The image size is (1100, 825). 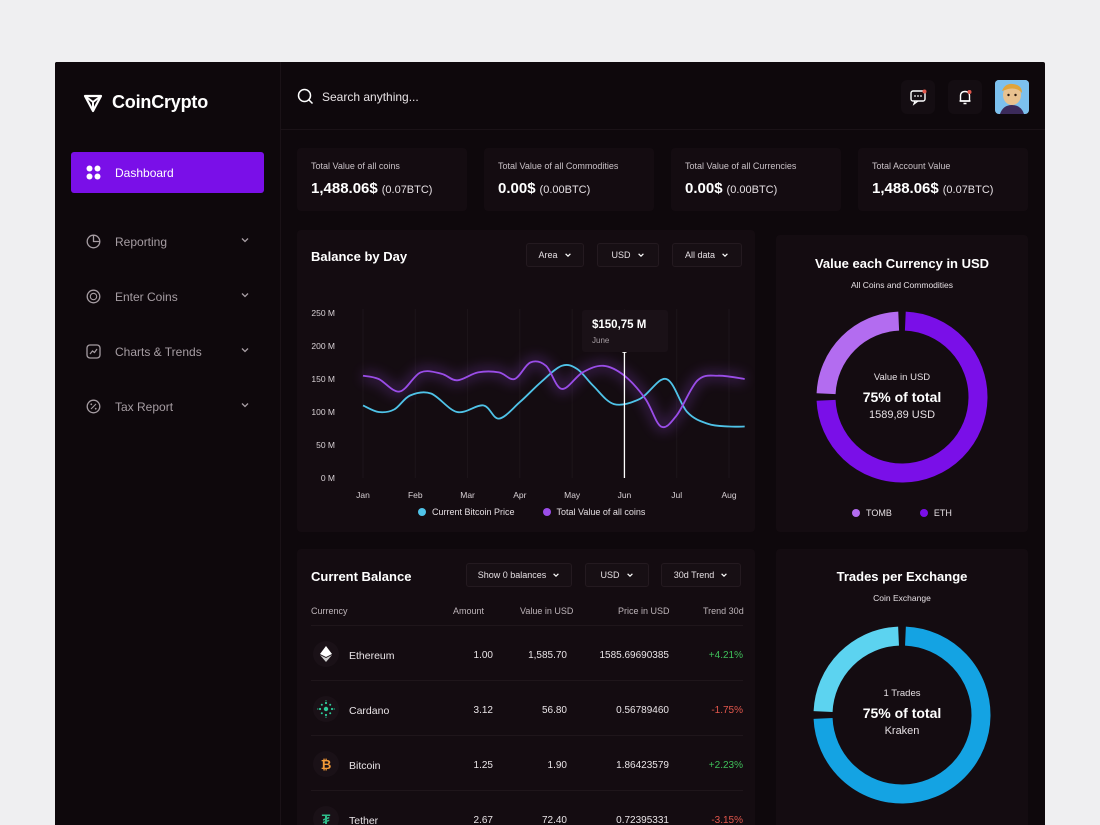 What do you see at coordinates (942, 513) in the screenshot?
I see `legend-label: ETH` at bounding box center [942, 513].